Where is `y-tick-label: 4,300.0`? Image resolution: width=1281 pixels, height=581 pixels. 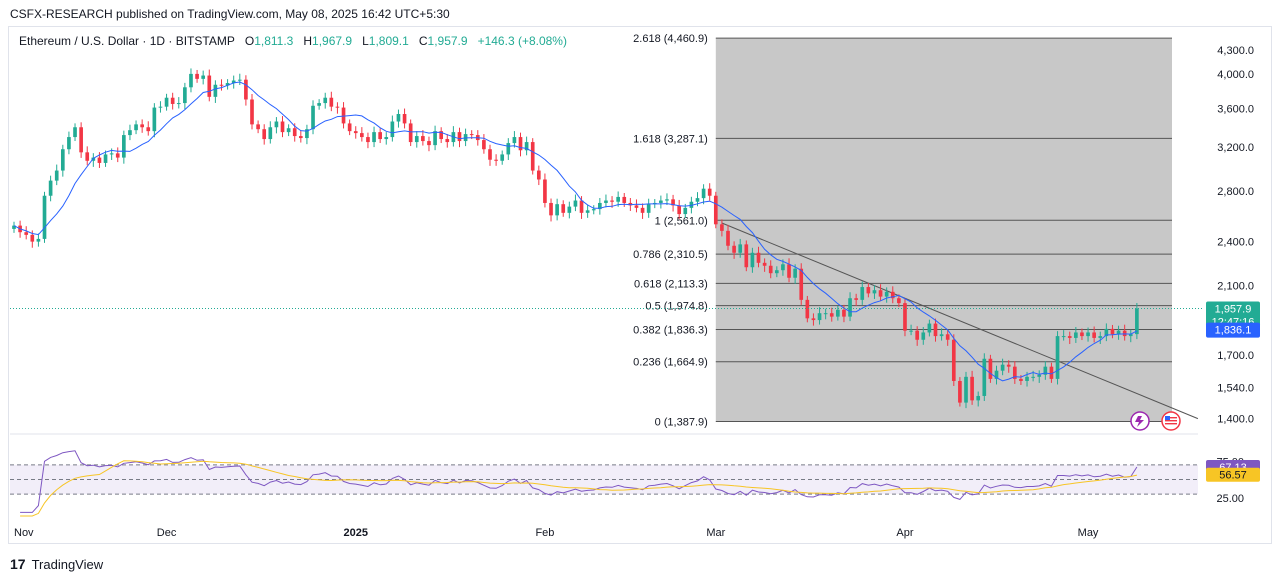 y-tick-label: 4,300.0 is located at coordinates (1235, 51).